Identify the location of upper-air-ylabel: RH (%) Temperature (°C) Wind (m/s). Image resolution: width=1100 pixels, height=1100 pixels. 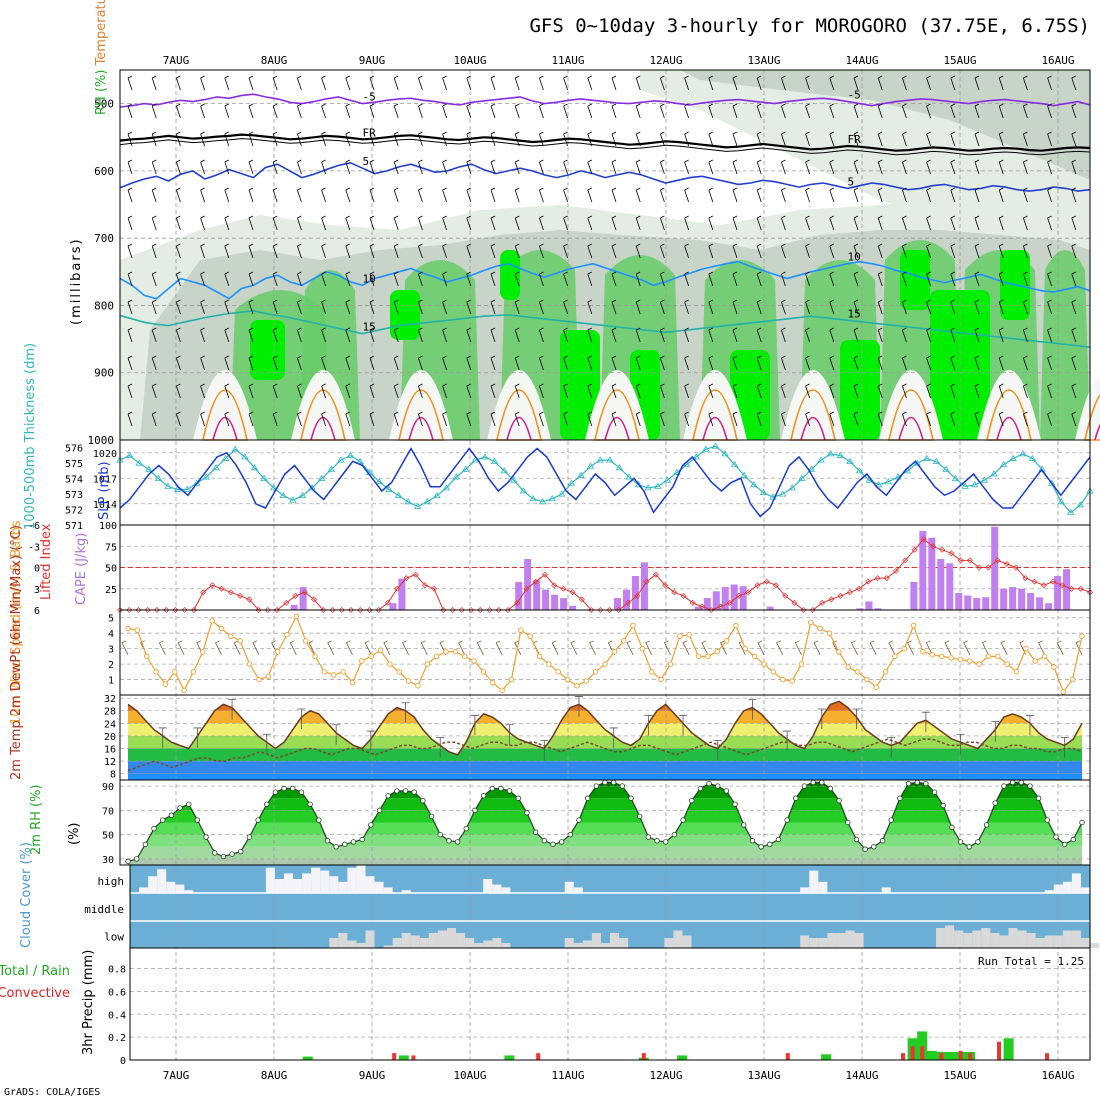
(101, 57).